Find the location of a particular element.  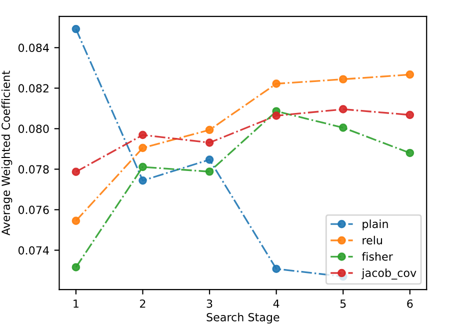

y-tick-label: 0.080 is located at coordinates (33, 129).